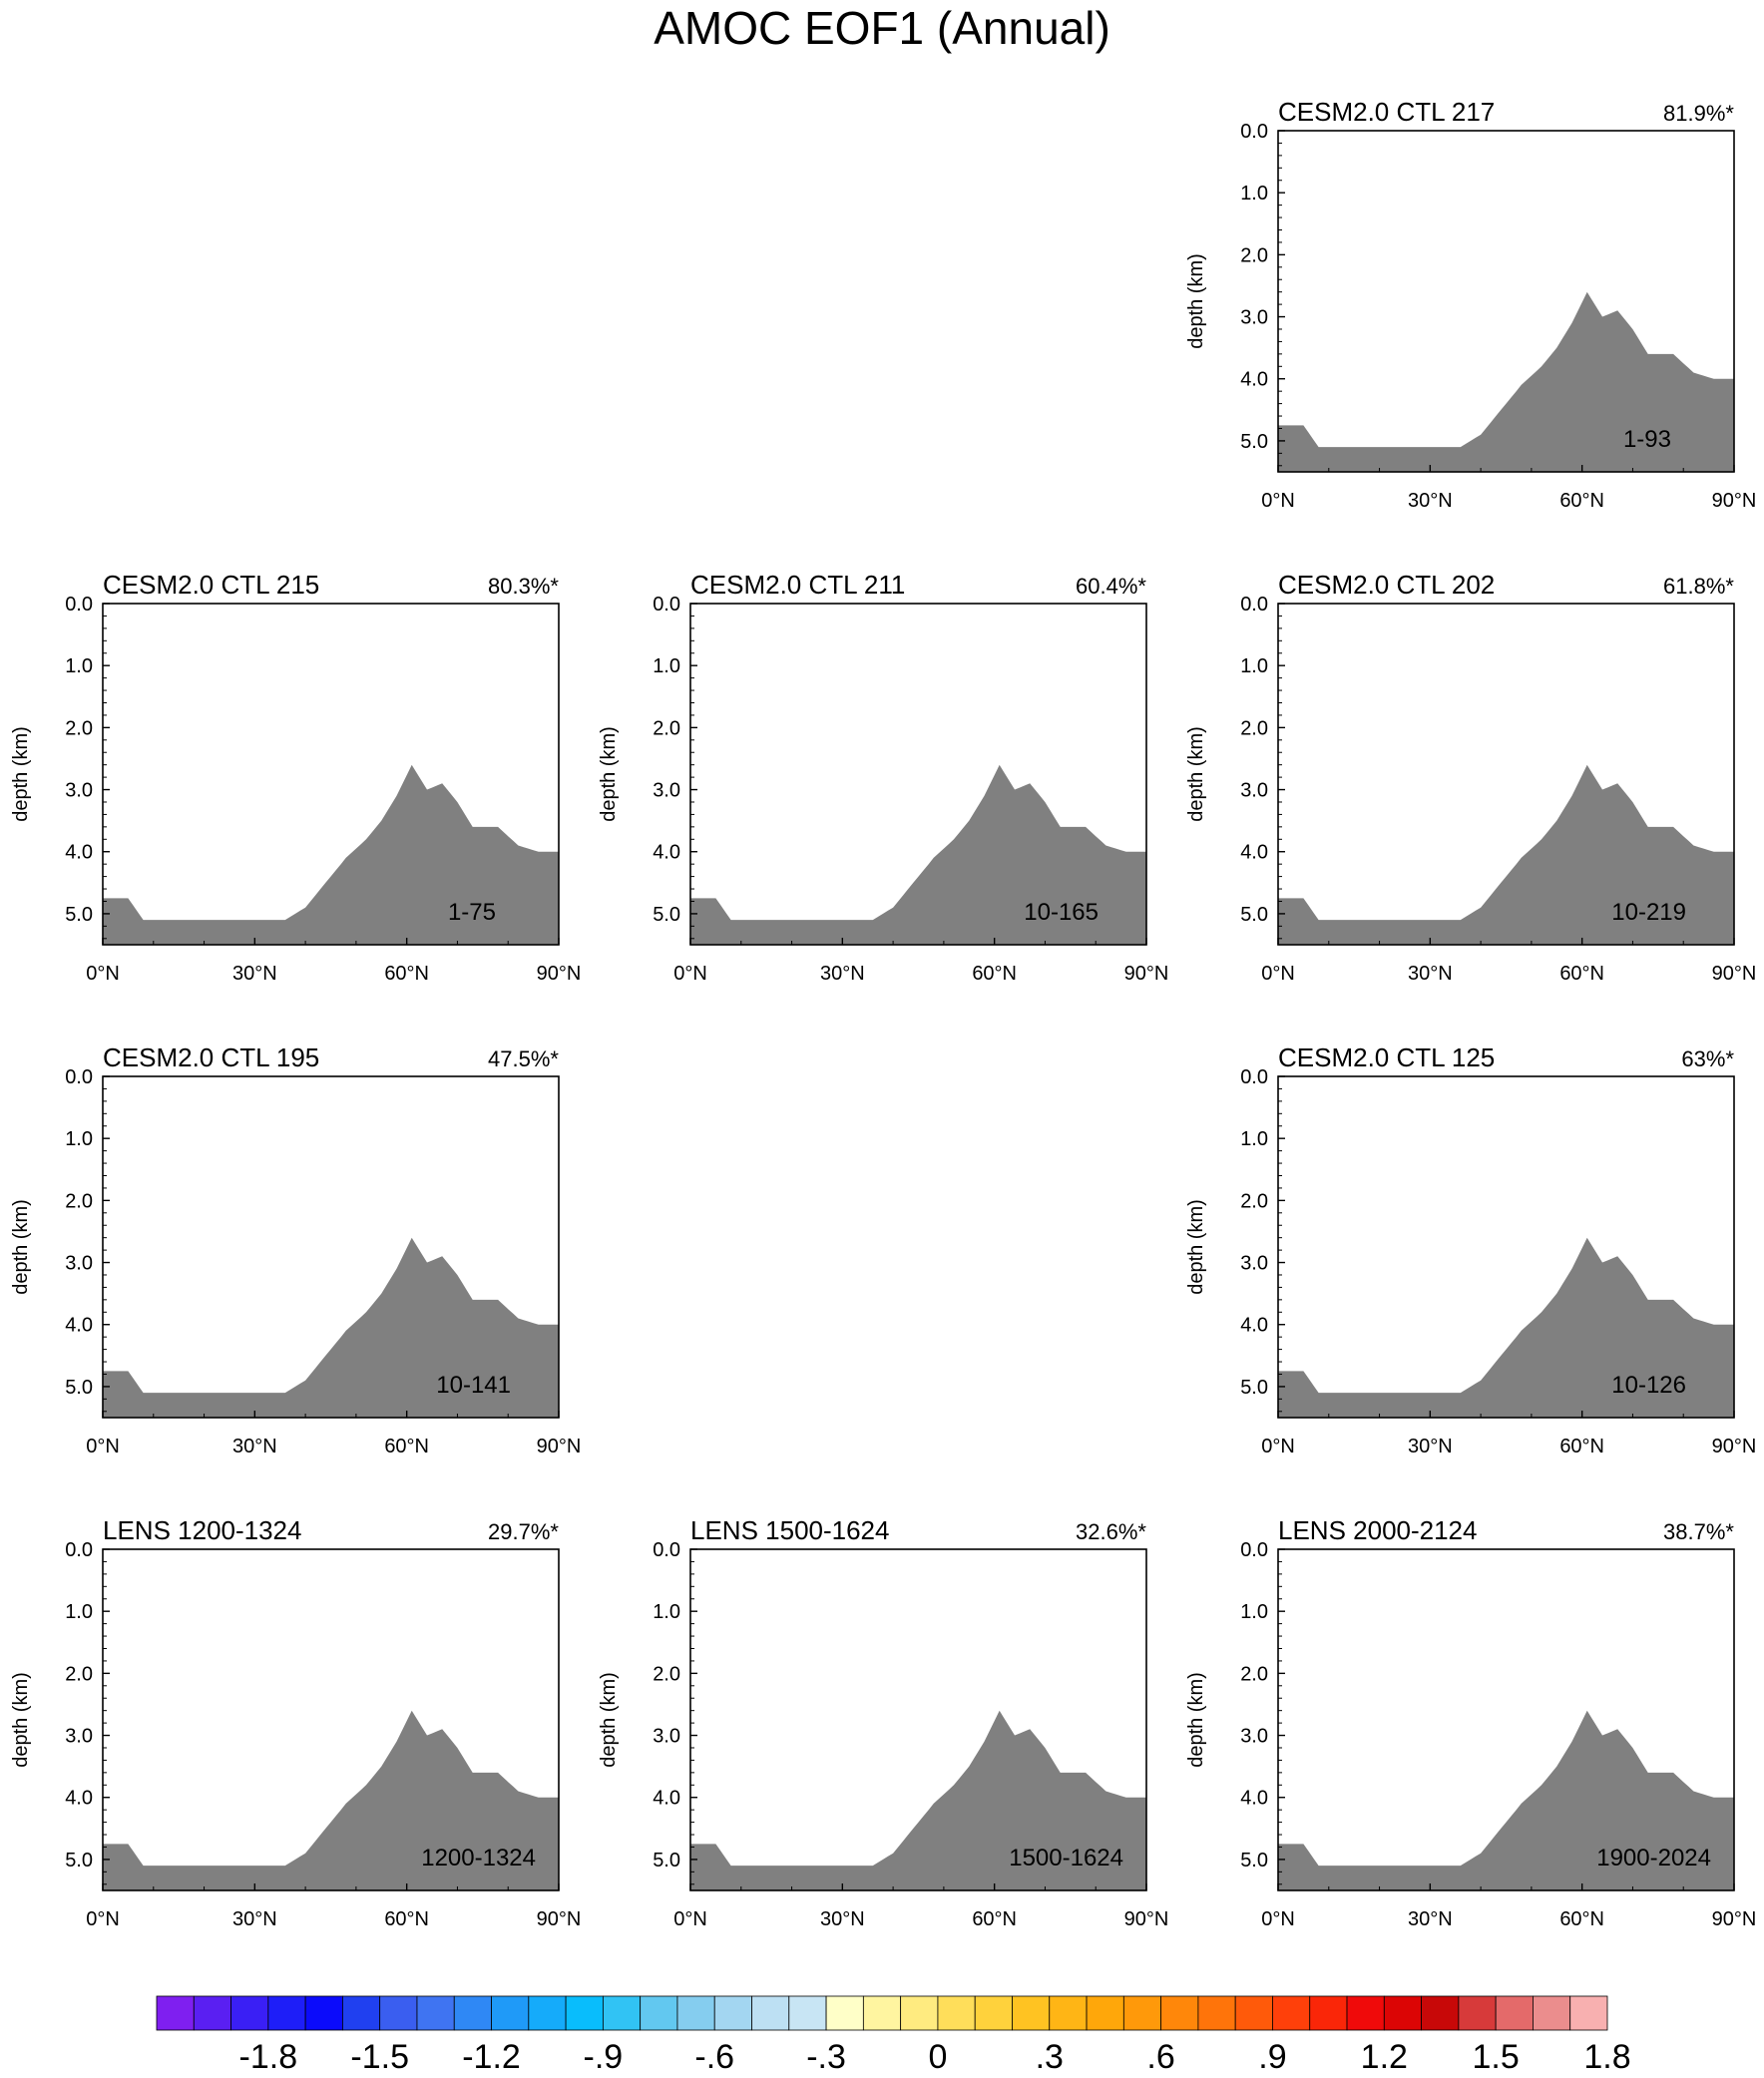 This screenshot has height=2078, width=1764. I want to click on colorbar: -1.8 -1.5 -1.2 -.9 -.6 -.3 0 .3 .6 .9 1.2 1.5 1.8, so click(893, 2035).